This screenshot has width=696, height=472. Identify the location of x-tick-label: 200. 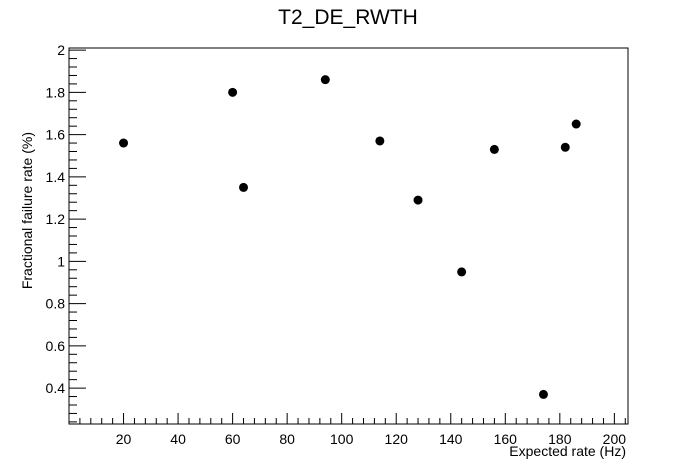
(615, 439).